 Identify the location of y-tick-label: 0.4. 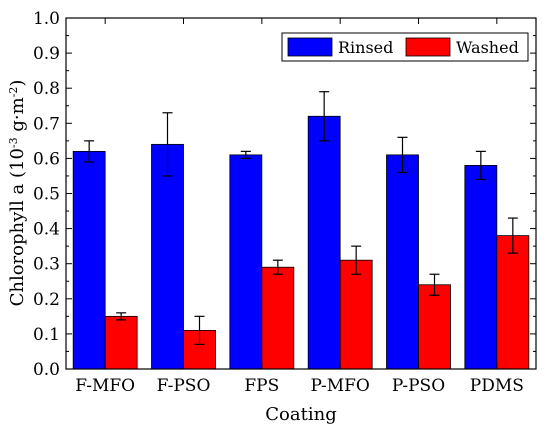
(46, 230).